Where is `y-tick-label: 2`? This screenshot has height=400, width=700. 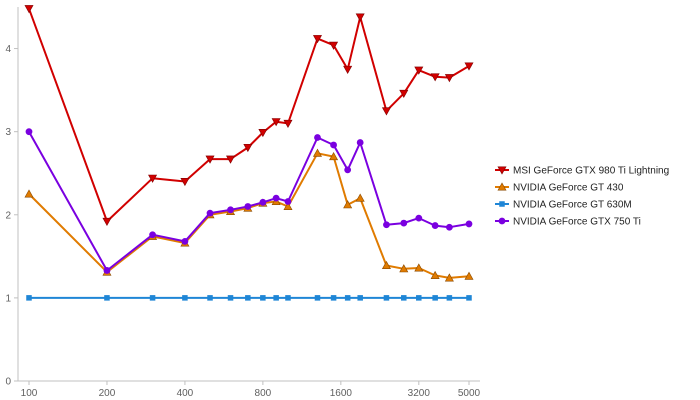
y-tick-label: 2 is located at coordinates (8, 215).